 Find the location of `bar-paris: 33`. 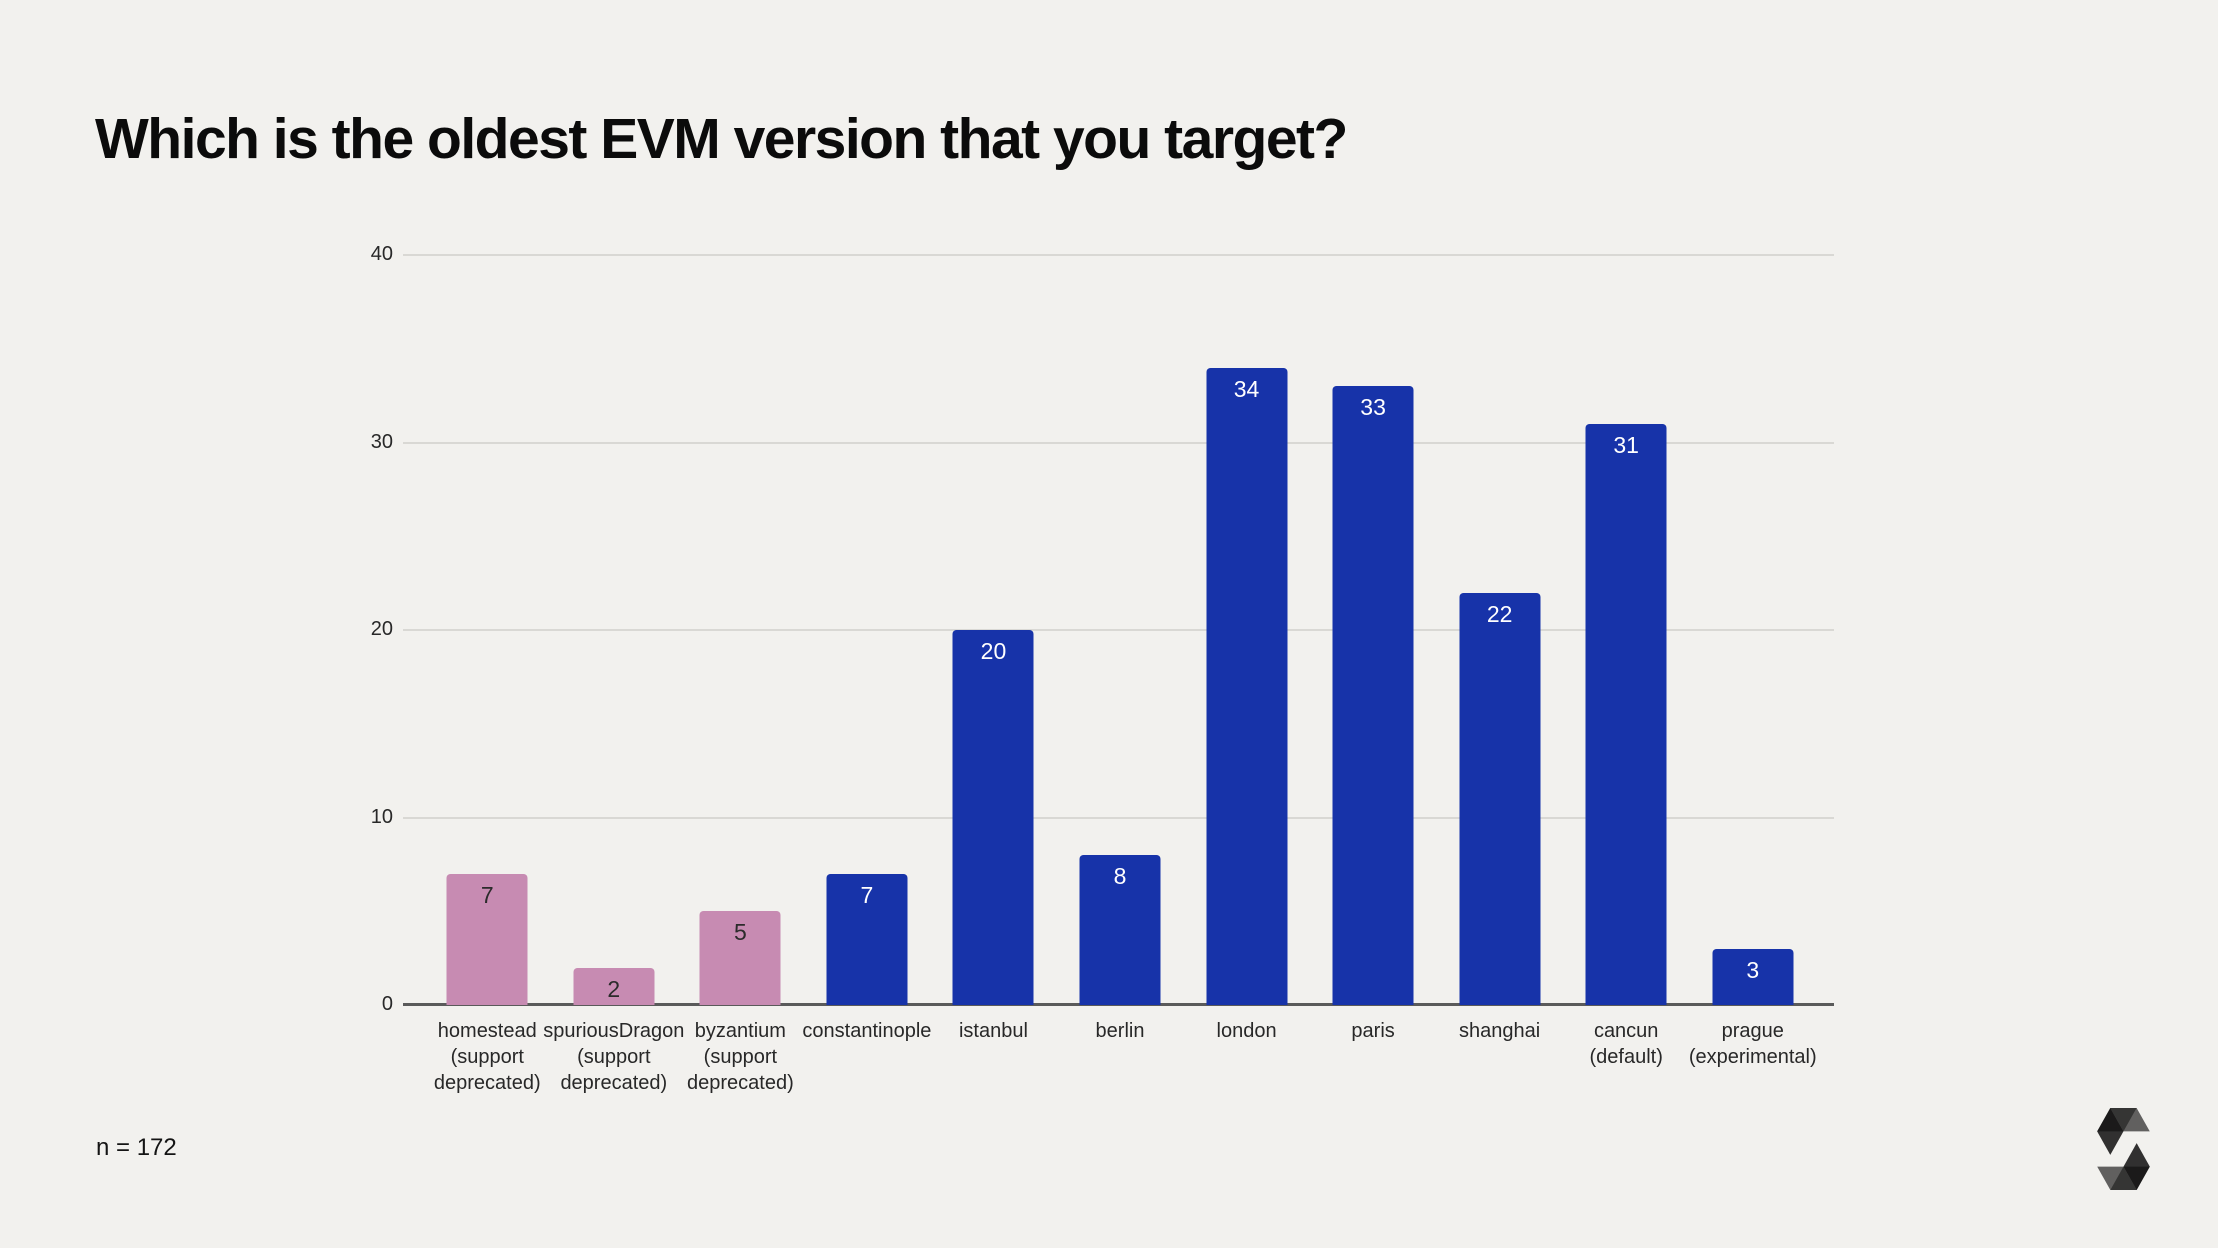

bar-paris: 33 is located at coordinates (1373, 695).